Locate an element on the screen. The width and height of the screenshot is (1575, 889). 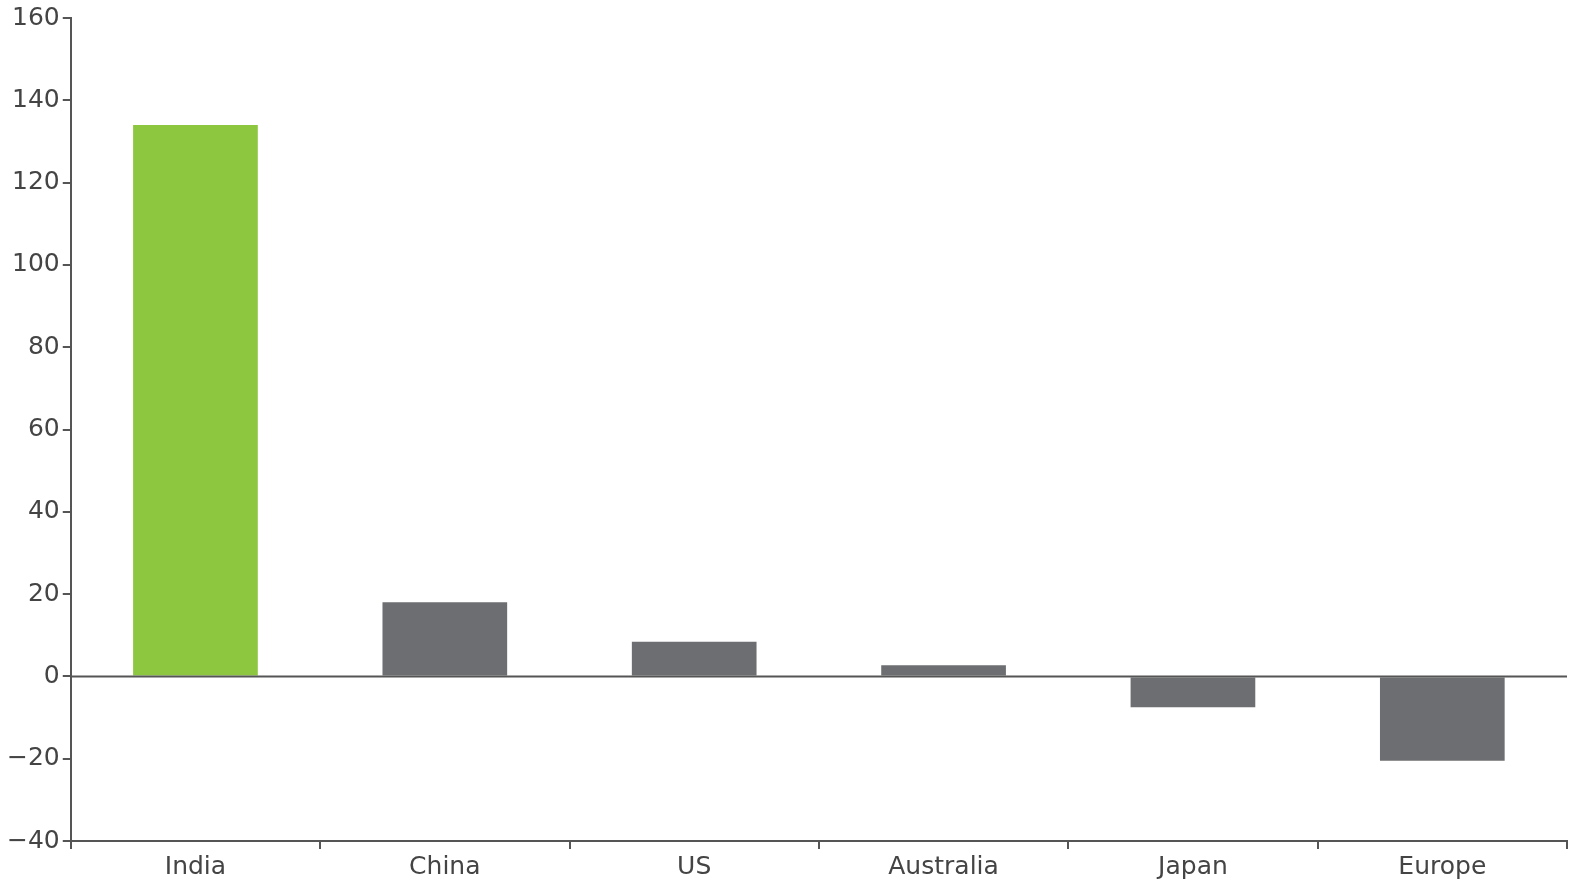
y-tick-label: 120 is located at coordinates (36, 181).